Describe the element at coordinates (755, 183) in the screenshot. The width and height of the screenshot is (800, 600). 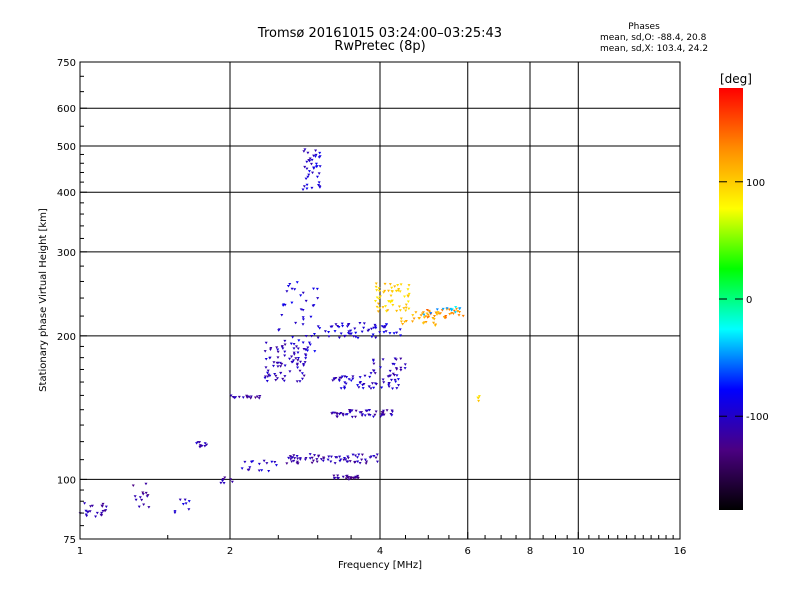
I see `colorbar-tick-label: 100` at that location.